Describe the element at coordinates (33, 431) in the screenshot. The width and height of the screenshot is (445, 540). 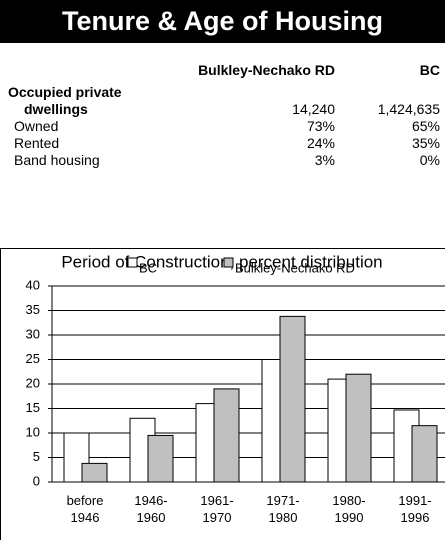
I see `y-tick-label: 10` at that location.